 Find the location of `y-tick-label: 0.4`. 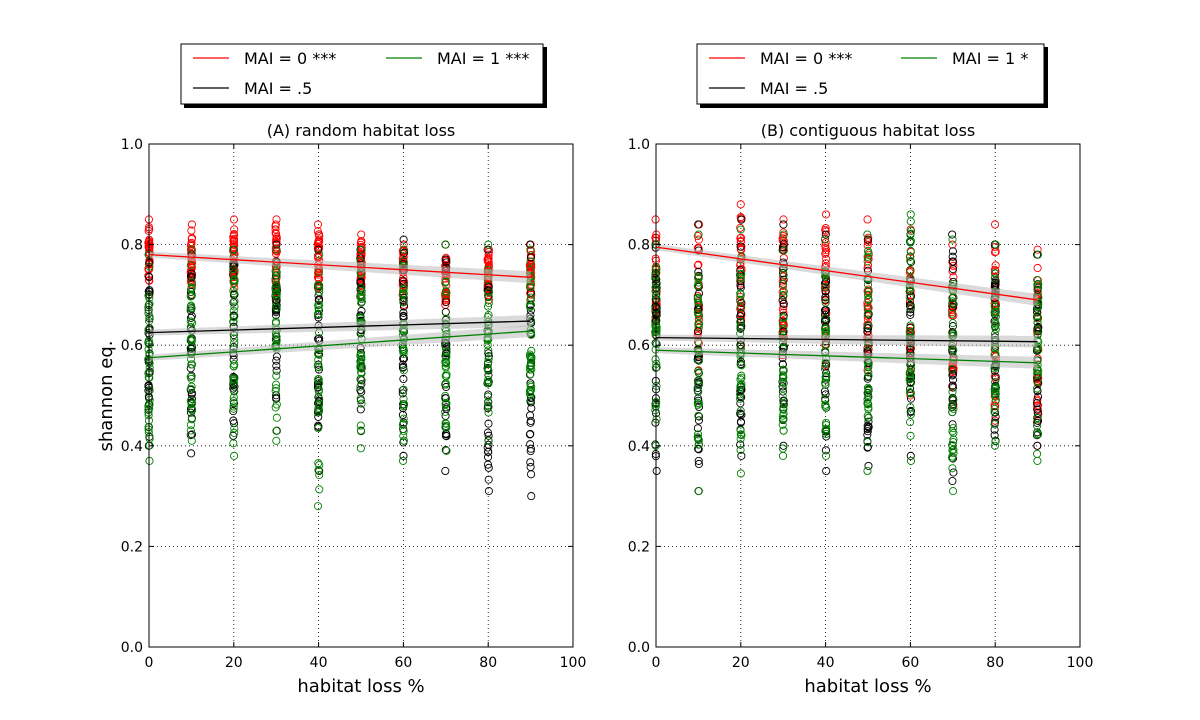

y-tick-label: 0.4 is located at coordinates (639, 447).